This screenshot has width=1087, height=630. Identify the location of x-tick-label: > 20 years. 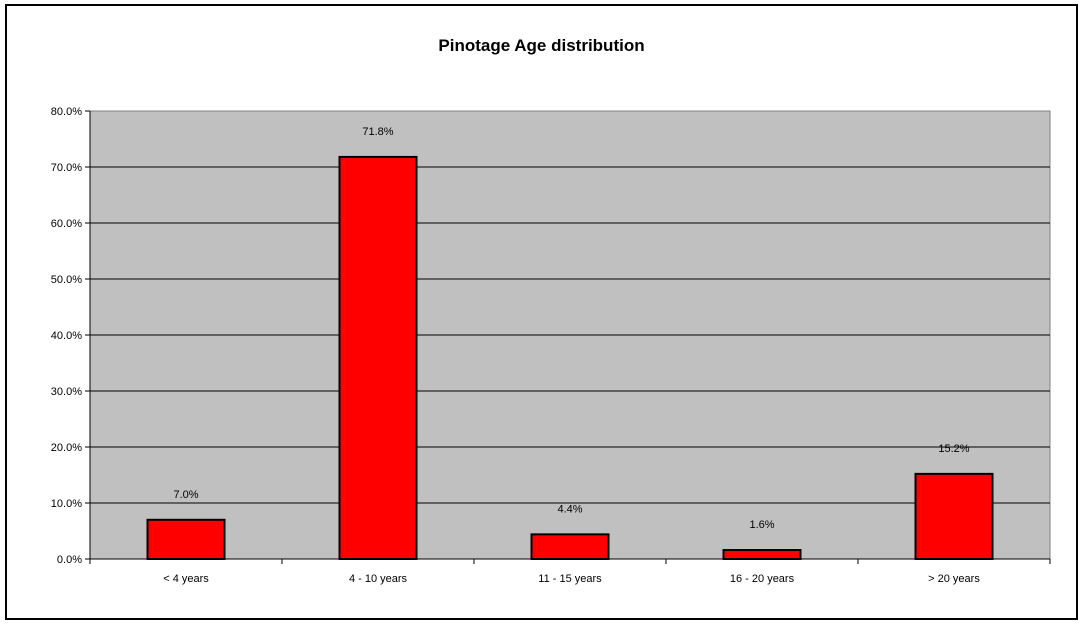
(954, 579).